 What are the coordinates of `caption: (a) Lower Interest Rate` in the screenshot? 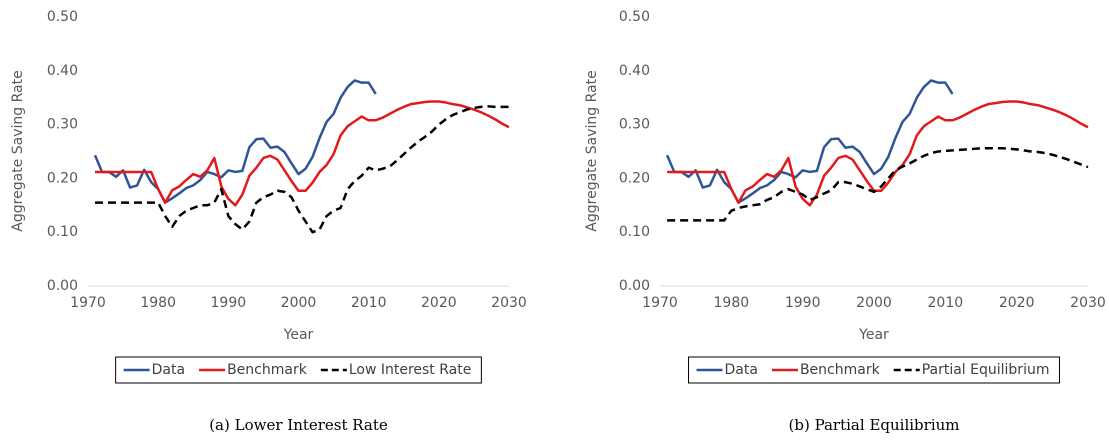 It's located at (298, 425).